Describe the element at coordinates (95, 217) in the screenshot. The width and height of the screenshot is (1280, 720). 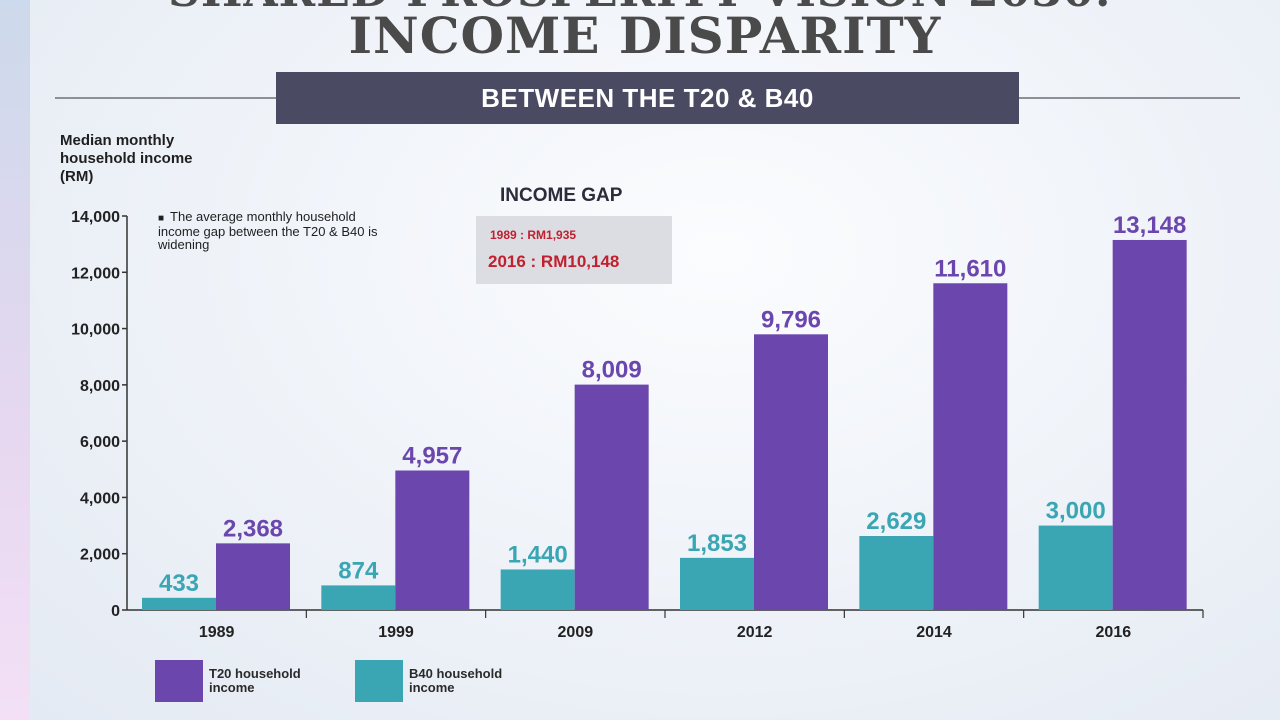
I see `y-tick-label: 14,000` at that location.